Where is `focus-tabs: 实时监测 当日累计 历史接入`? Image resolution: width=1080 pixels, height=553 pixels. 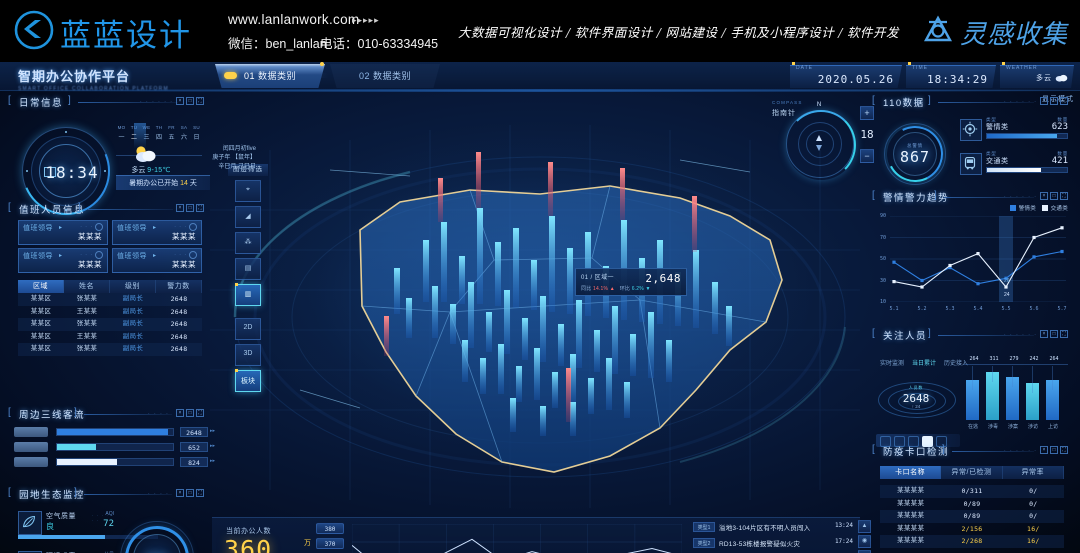 focus-tabs: 实时监测 当日累计 历史接入 is located at coordinates (928, 362).